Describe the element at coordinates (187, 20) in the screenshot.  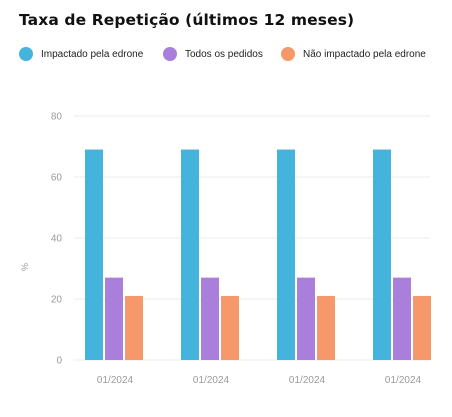
I see `chart-title: Taxa de Repetição (últimos 12 meses)` at that location.